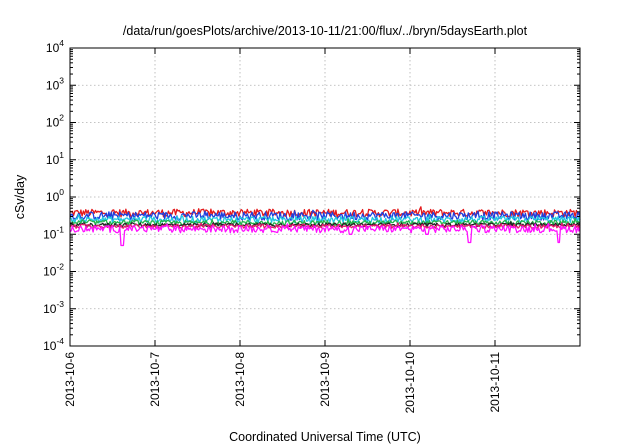 Image resolution: width=640 pixels, height=448 pixels. I want to click on y-tick-labels: 10⁻⁴ 10⁻³ 10⁻² 10⁻¹ 10⁰ 10¹ 10² 10³ 10⁴, so click(53, 195).